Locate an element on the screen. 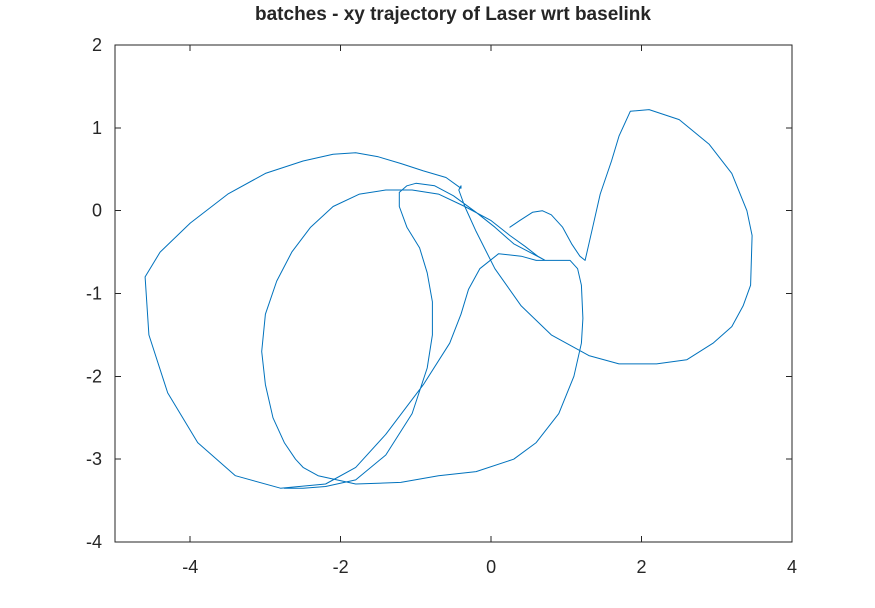 The width and height of the screenshot is (875, 608). x-tick-label: 2 is located at coordinates (642, 567).